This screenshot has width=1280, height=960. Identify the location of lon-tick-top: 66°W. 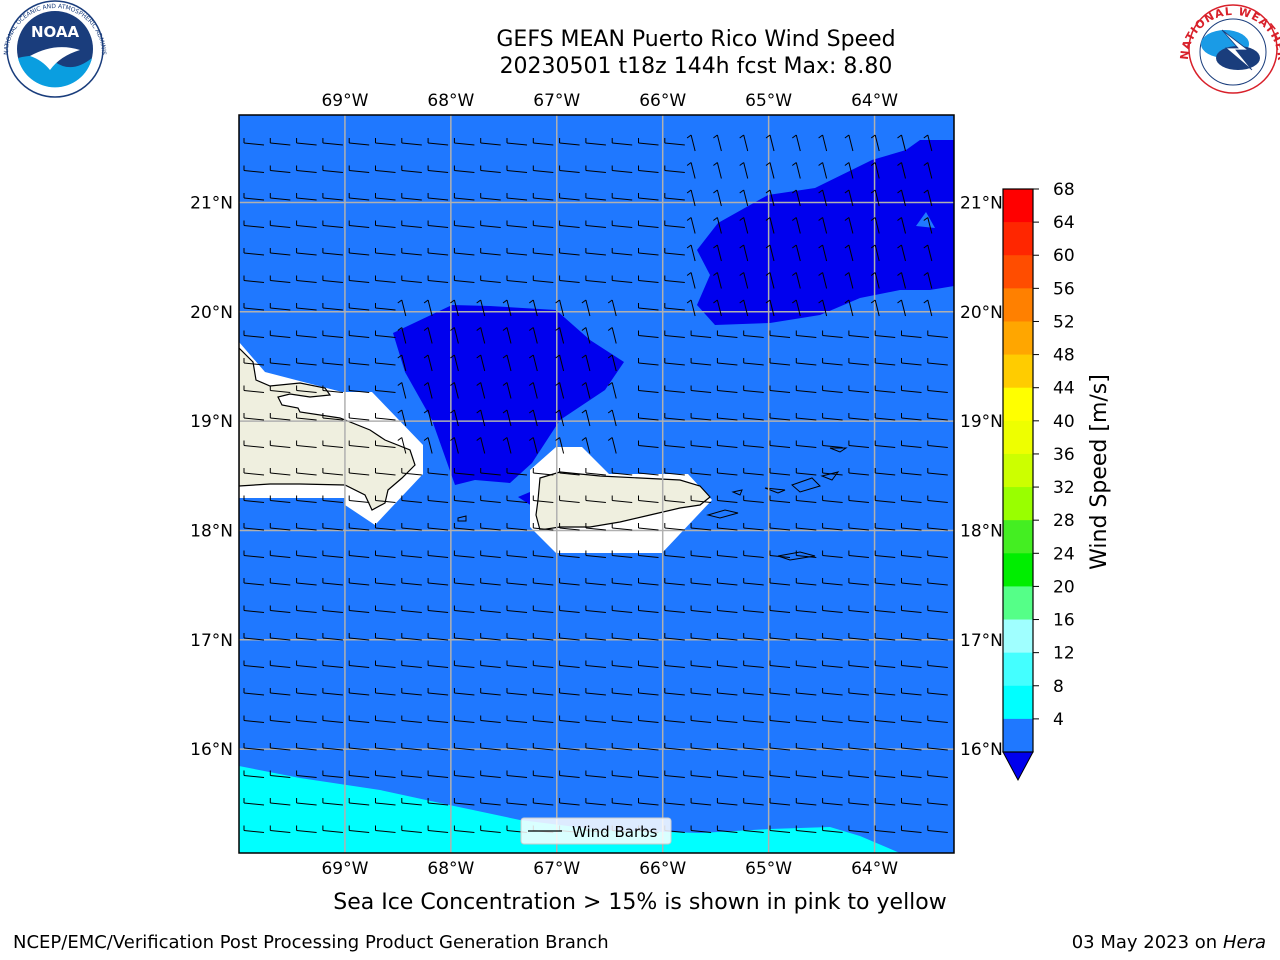
(662, 101).